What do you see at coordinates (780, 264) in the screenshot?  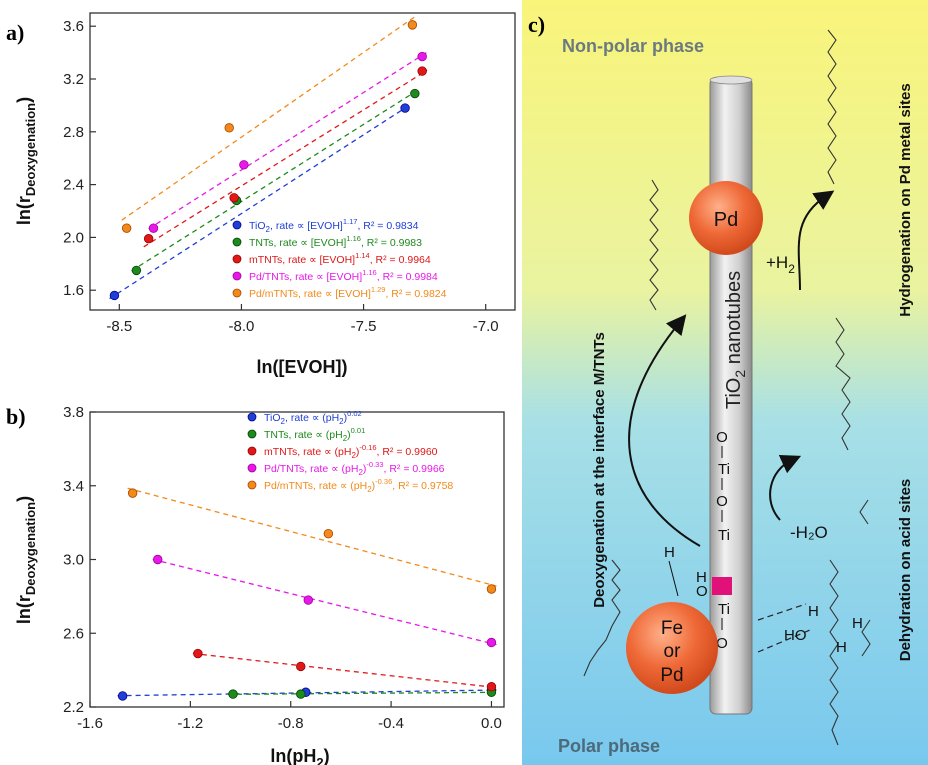 I see `h2-label: +H2` at bounding box center [780, 264].